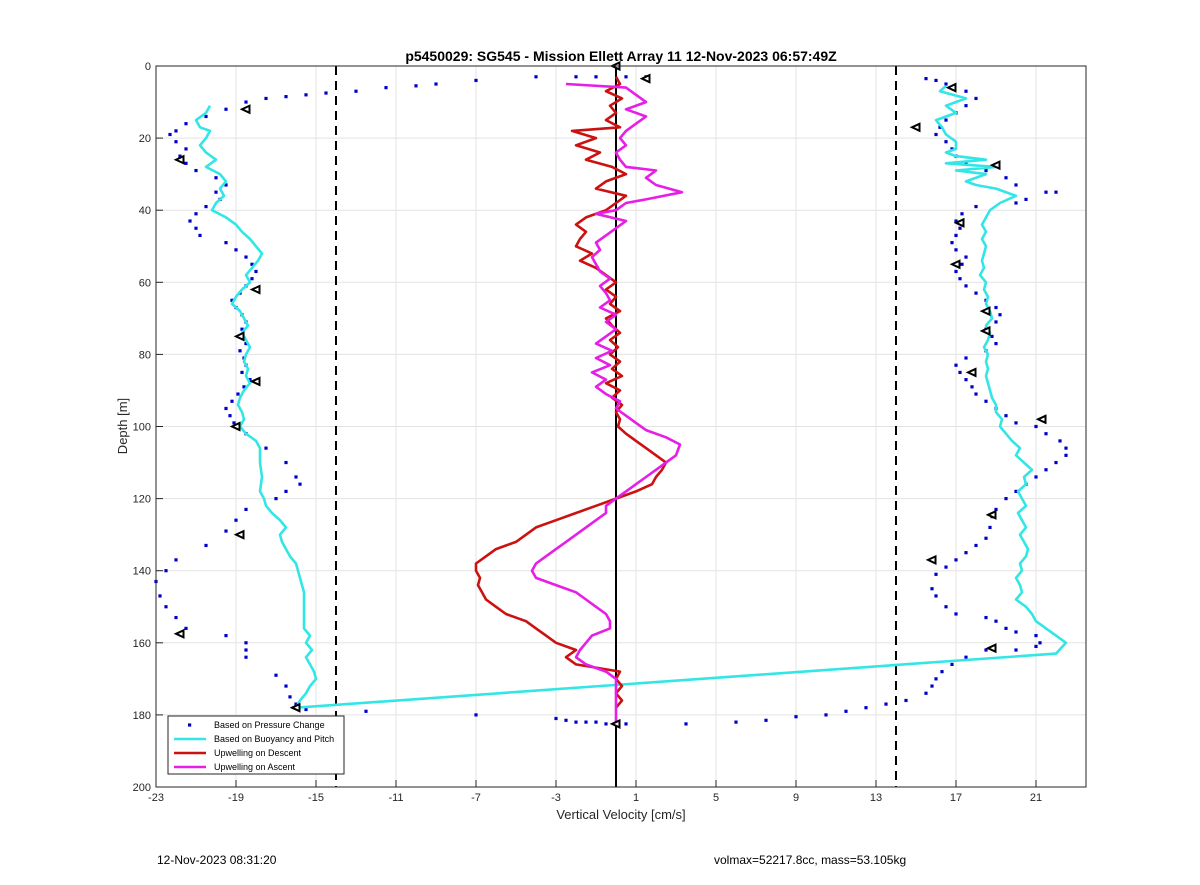 This screenshot has height=885, width=1200. Describe the element at coordinates (145, 355) in the screenshot. I see `y-tick-label: 80` at that location.